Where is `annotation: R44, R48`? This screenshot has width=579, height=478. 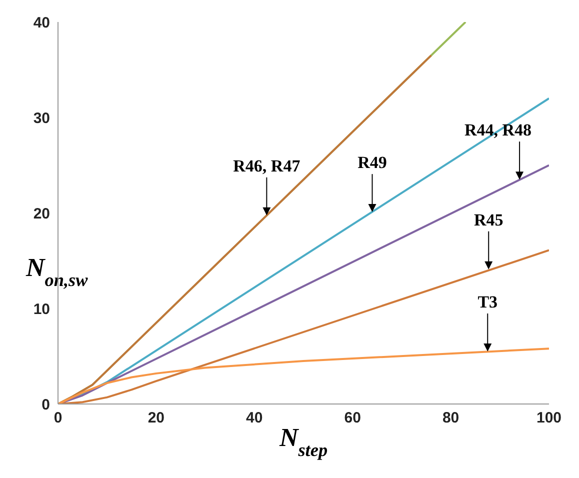 annotation: R44, R48 is located at coordinates (498, 130).